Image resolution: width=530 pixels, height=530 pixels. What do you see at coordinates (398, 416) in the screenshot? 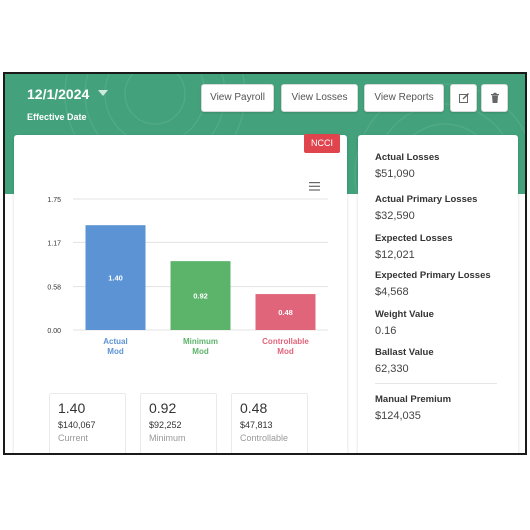
I see `metric-value: $124,035` at bounding box center [398, 416].